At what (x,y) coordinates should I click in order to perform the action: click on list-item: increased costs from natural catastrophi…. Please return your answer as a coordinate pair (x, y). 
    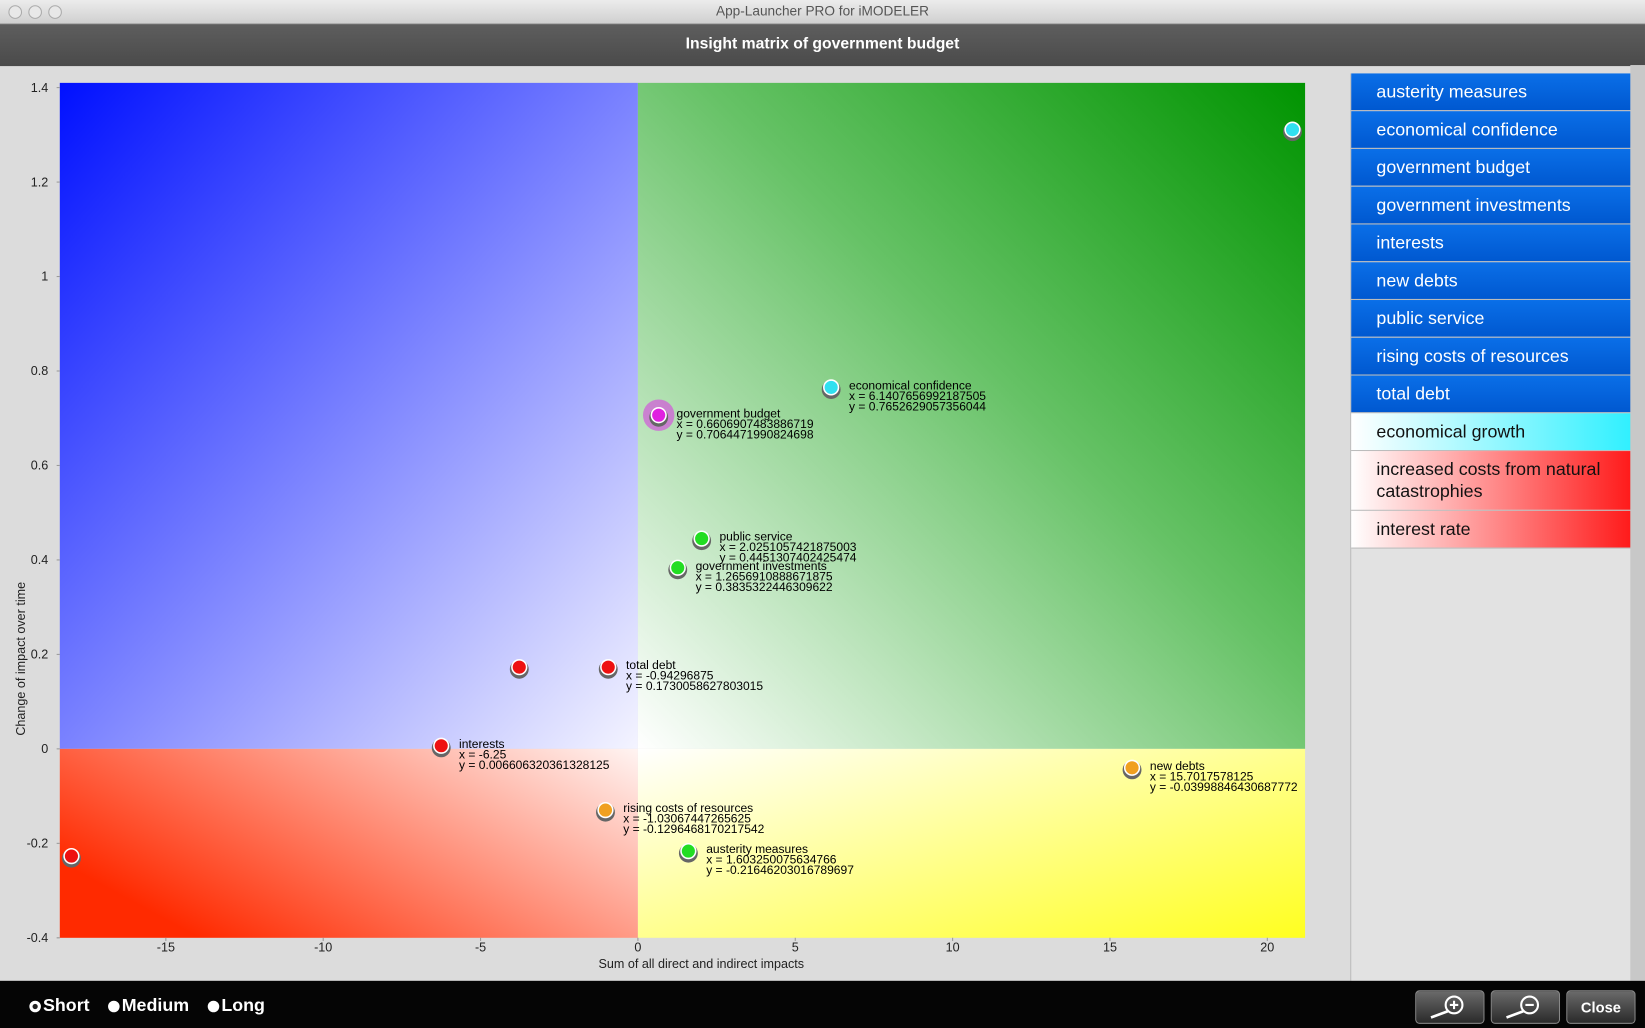
    Looking at the image, I should click on (1491, 481).